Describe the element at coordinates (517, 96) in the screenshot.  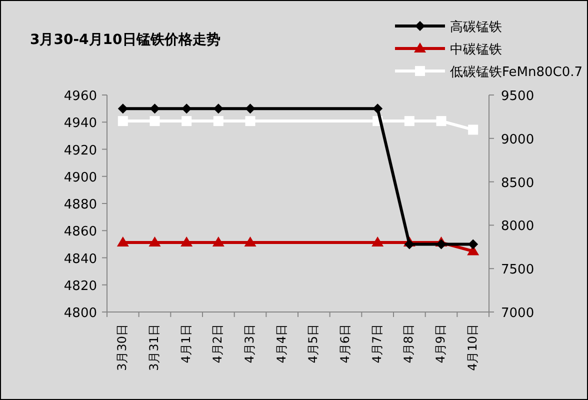
I see `y2-tick-label: 9500` at that location.